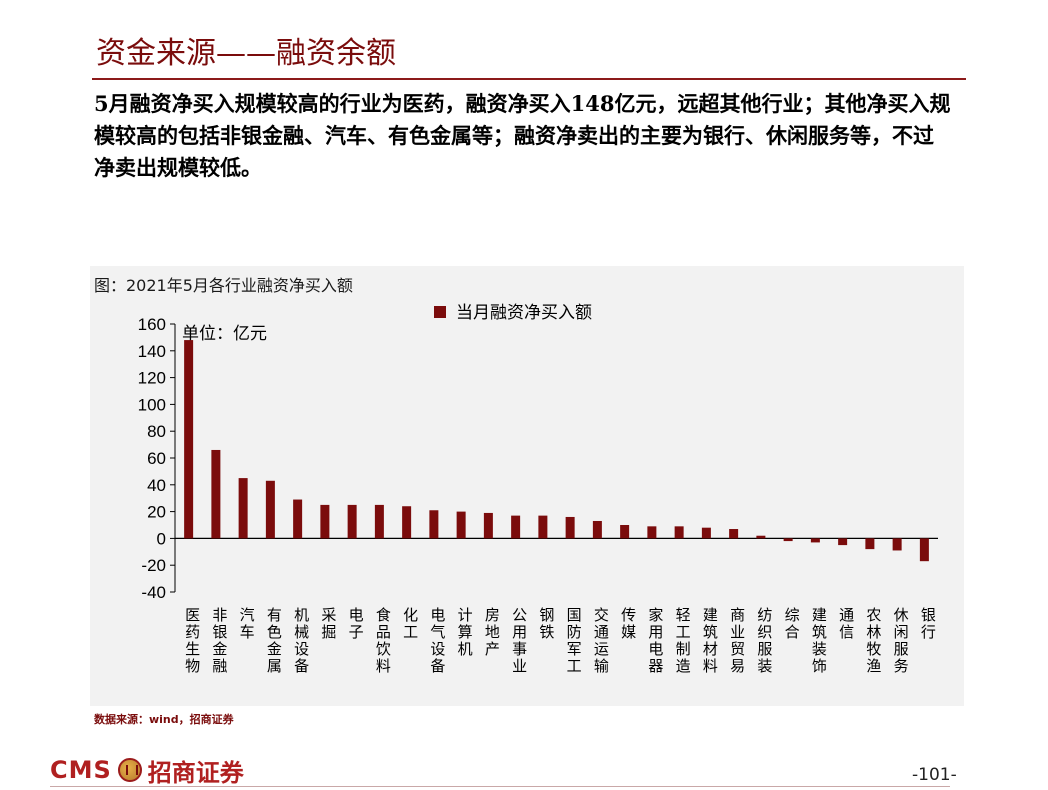  I want to click on x-tick-label: 家用电器, so click(655, 640).